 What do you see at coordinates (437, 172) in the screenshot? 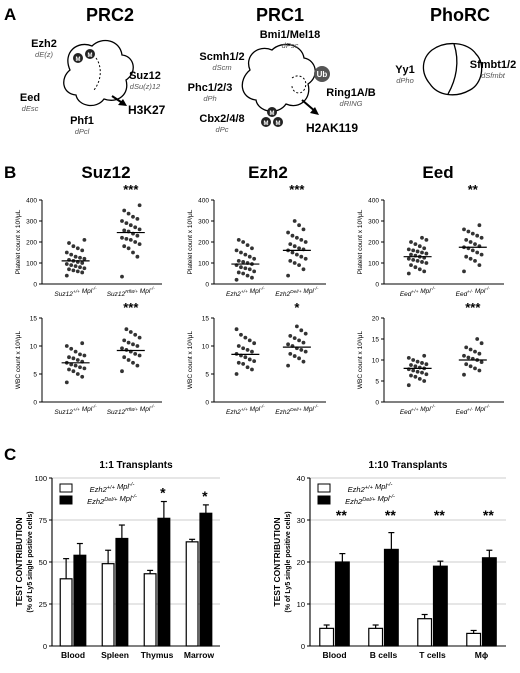
I see `column-title-eed: Eed` at bounding box center [437, 172].